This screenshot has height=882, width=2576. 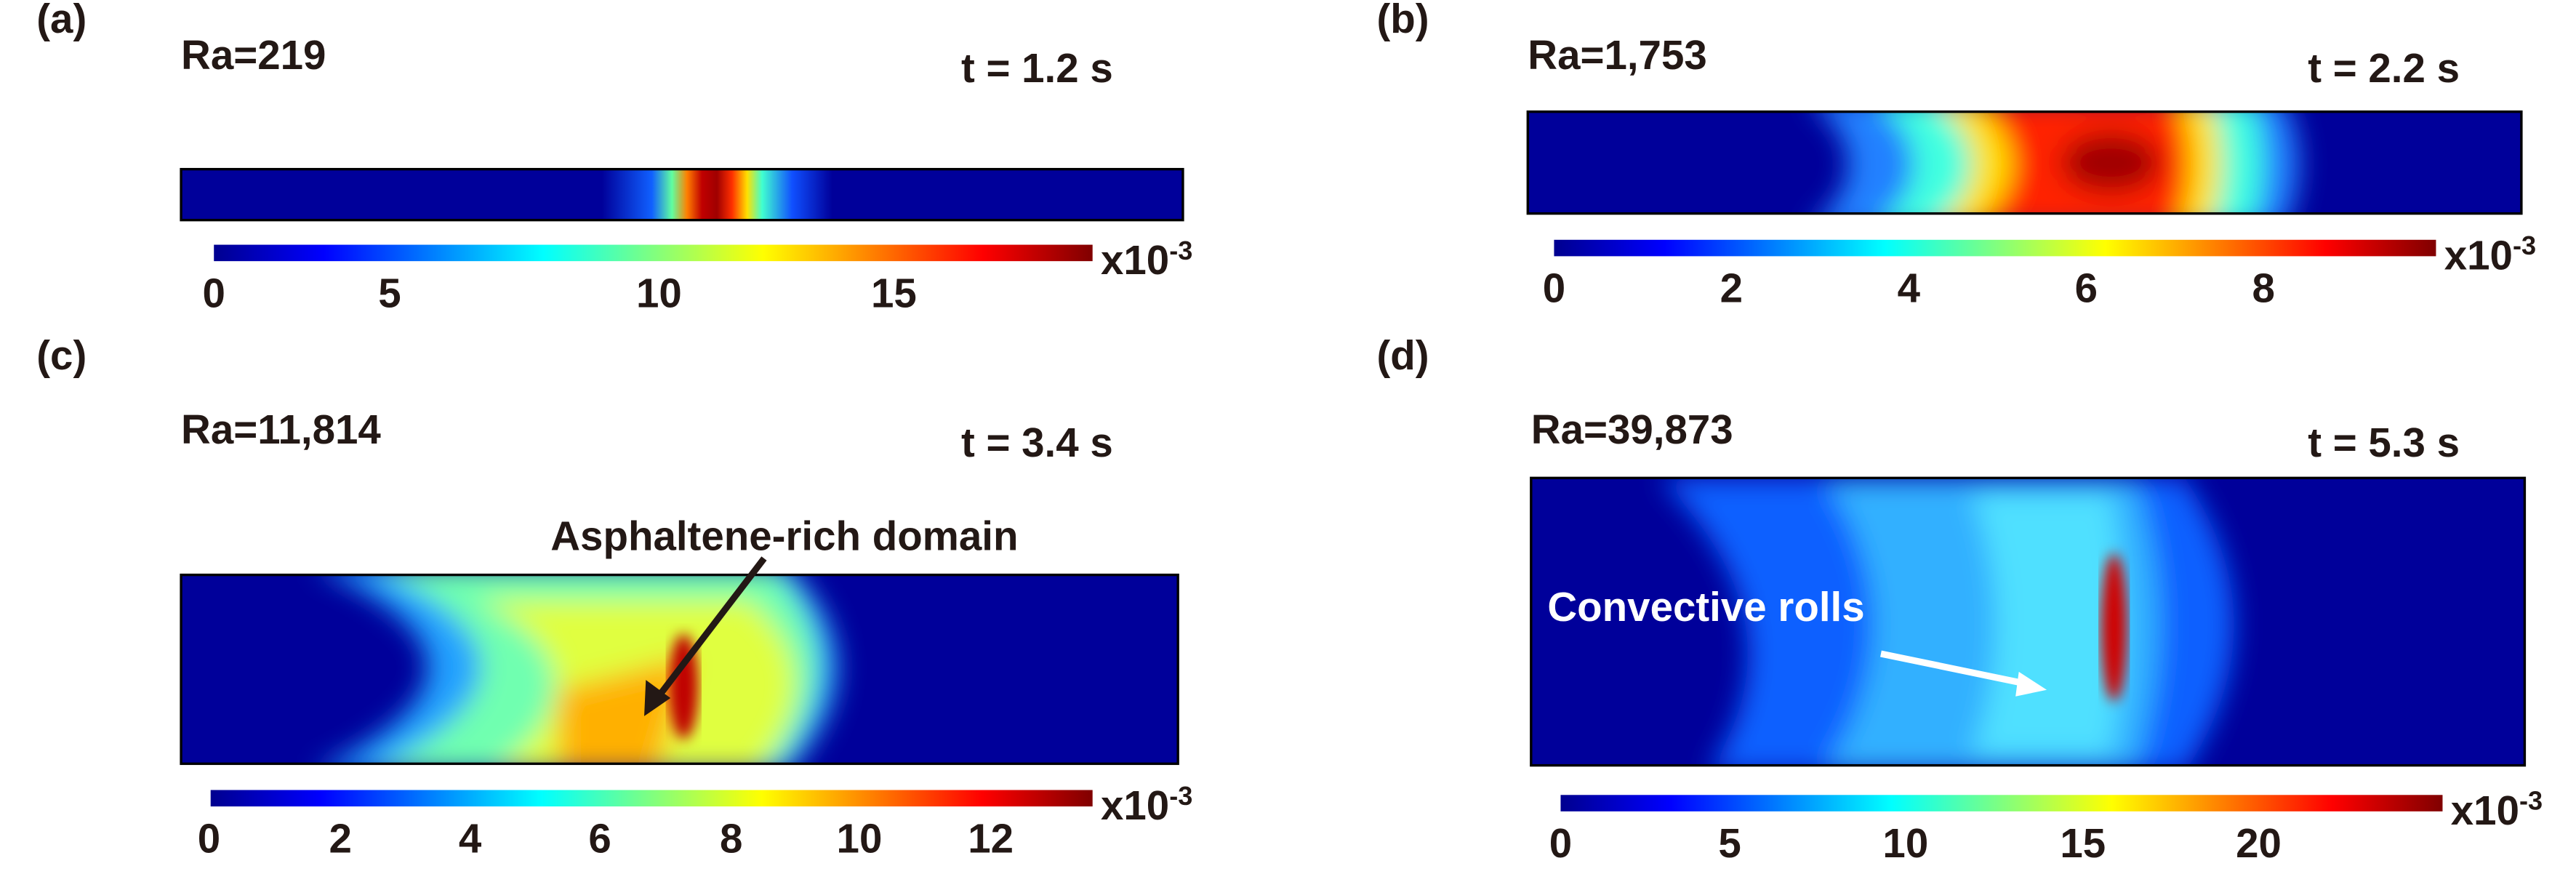 I want to click on field-d, so click(x=2027, y=622).